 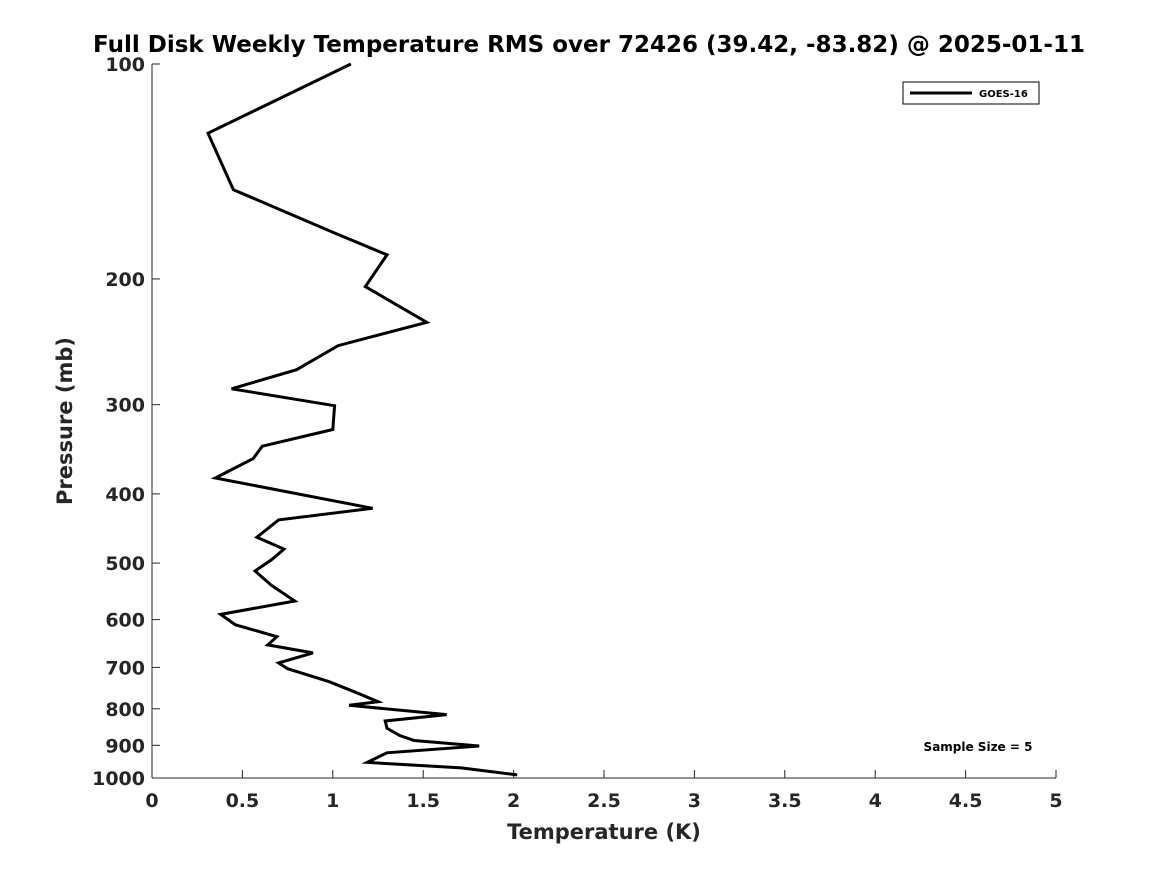 What do you see at coordinates (785, 801) in the screenshot?
I see `x-tick-label: 3.5` at bounding box center [785, 801].